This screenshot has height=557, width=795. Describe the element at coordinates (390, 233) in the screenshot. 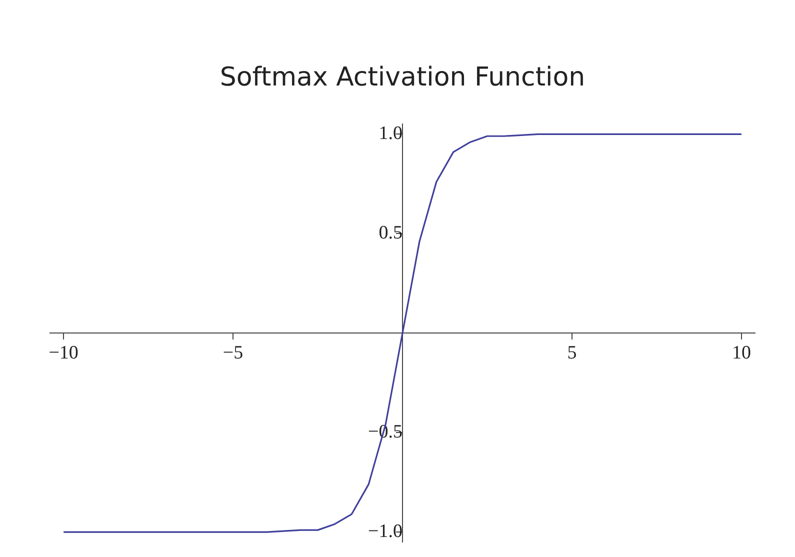

I see `y-tick-label: 0.5` at that location.